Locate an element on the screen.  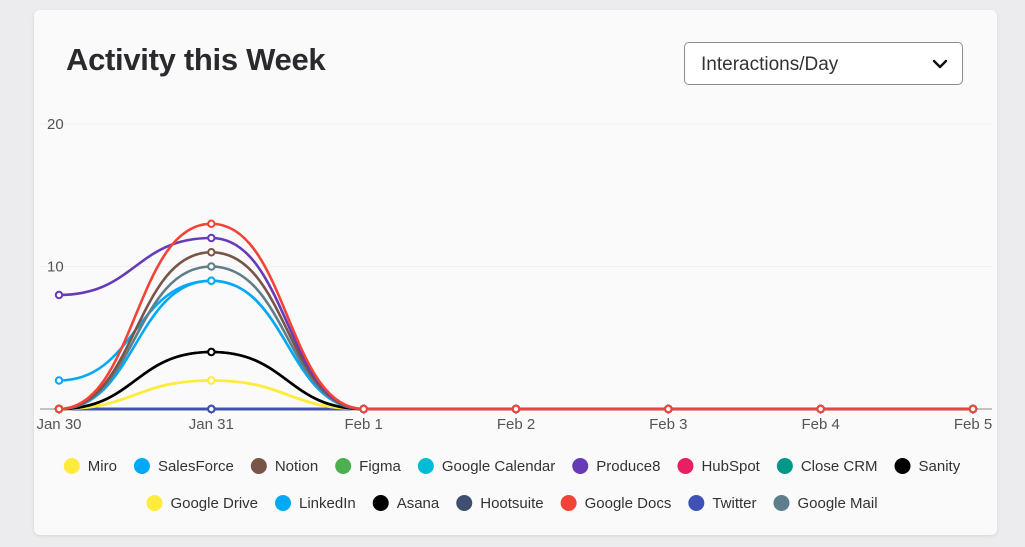
x-tick-label: Feb 3 is located at coordinates (668, 424).